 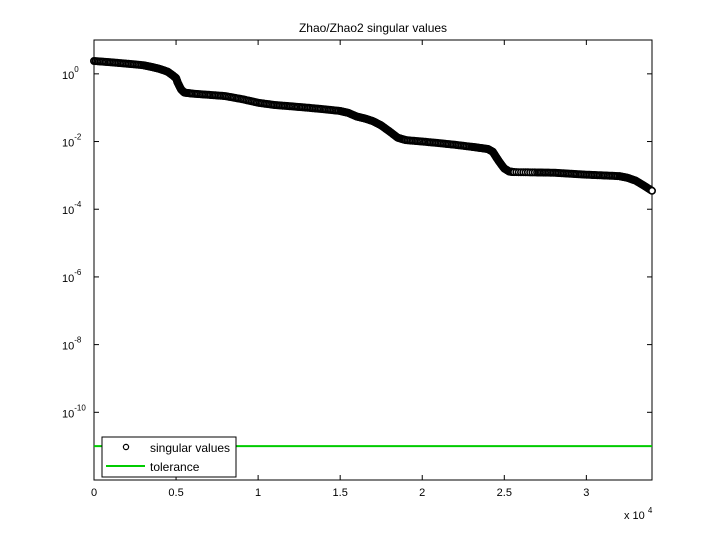 I want to click on y-tick-label: 10⁰, so click(x=70, y=73).